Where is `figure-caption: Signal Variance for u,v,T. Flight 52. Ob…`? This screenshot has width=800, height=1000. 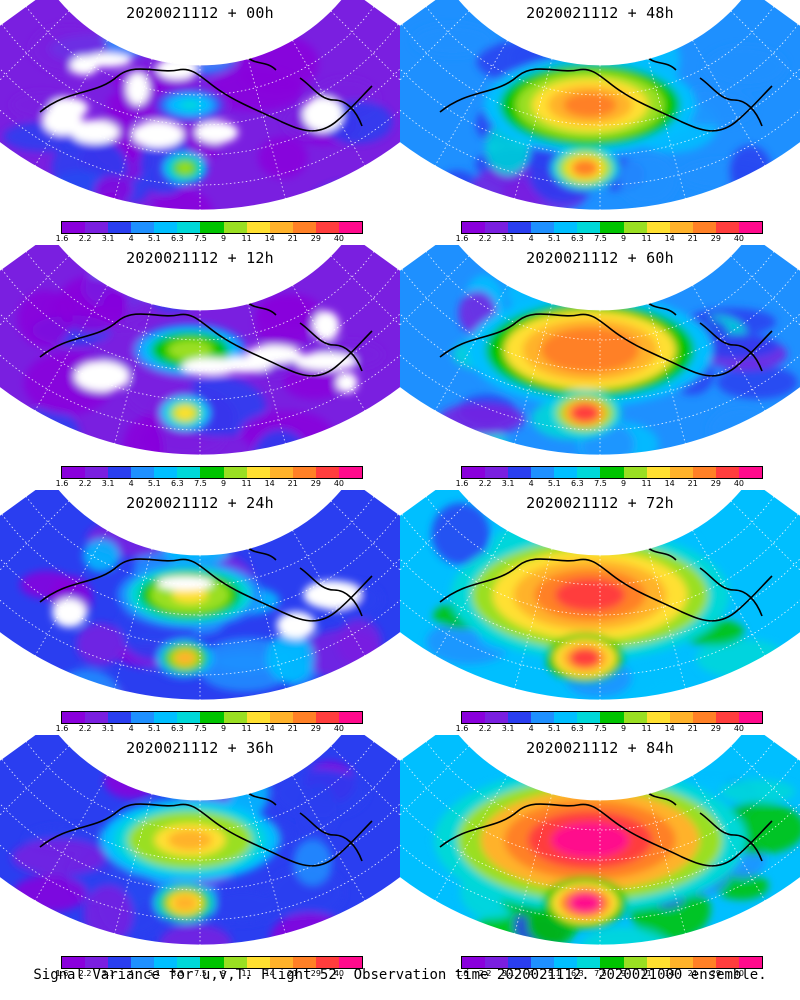
figure-caption: Signal Variance for u,v,T. Flight 52. Ob… is located at coordinates (400, 975).